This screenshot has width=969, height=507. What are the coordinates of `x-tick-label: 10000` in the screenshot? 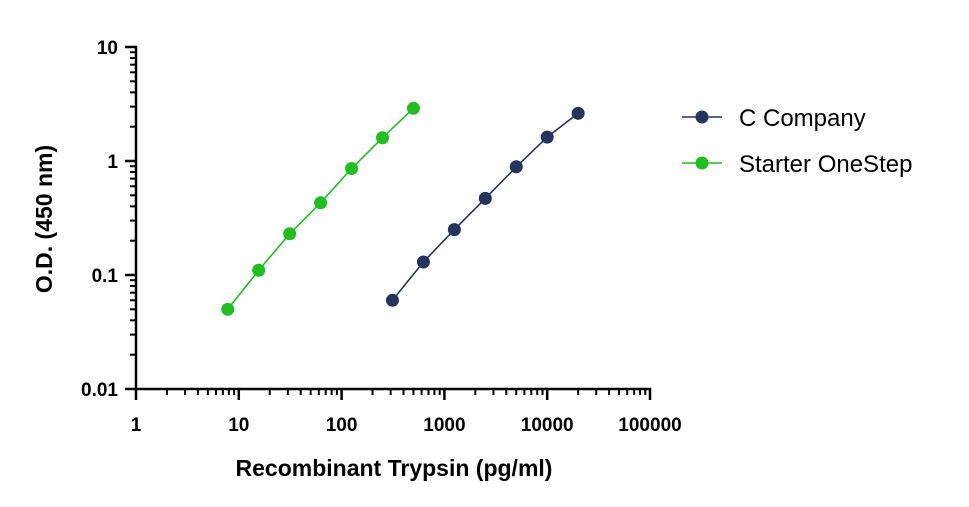 It's located at (547, 425).